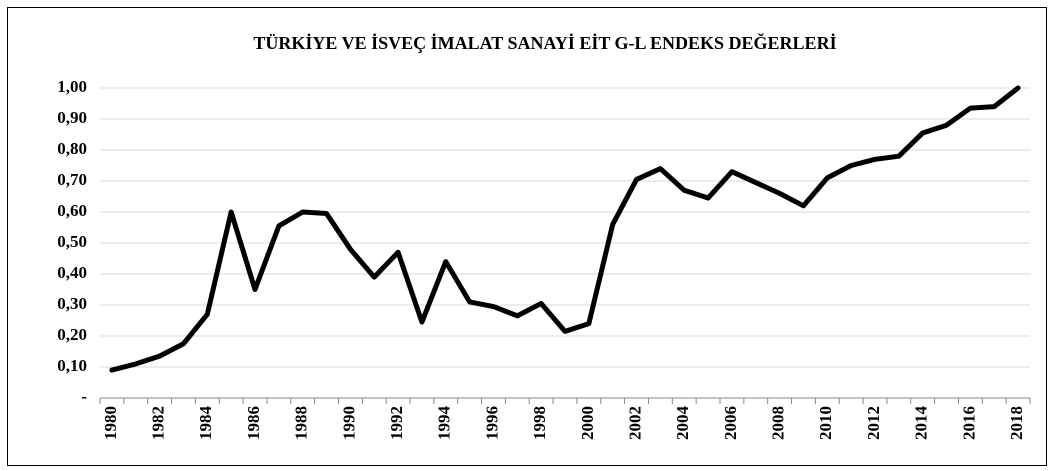 The height and width of the screenshot is (471, 1054). What do you see at coordinates (72, 365) in the screenshot?
I see `y-tick-label: 0,10` at bounding box center [72, 365].